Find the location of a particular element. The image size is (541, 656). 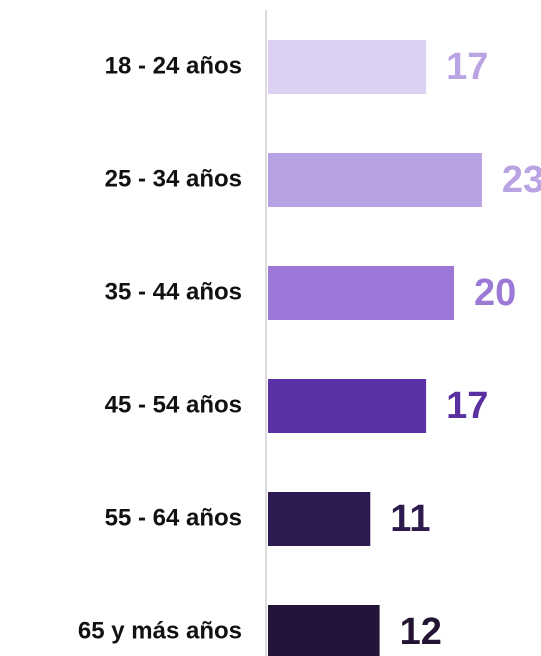

value-label: 20 is located at coordinates (495, 293).